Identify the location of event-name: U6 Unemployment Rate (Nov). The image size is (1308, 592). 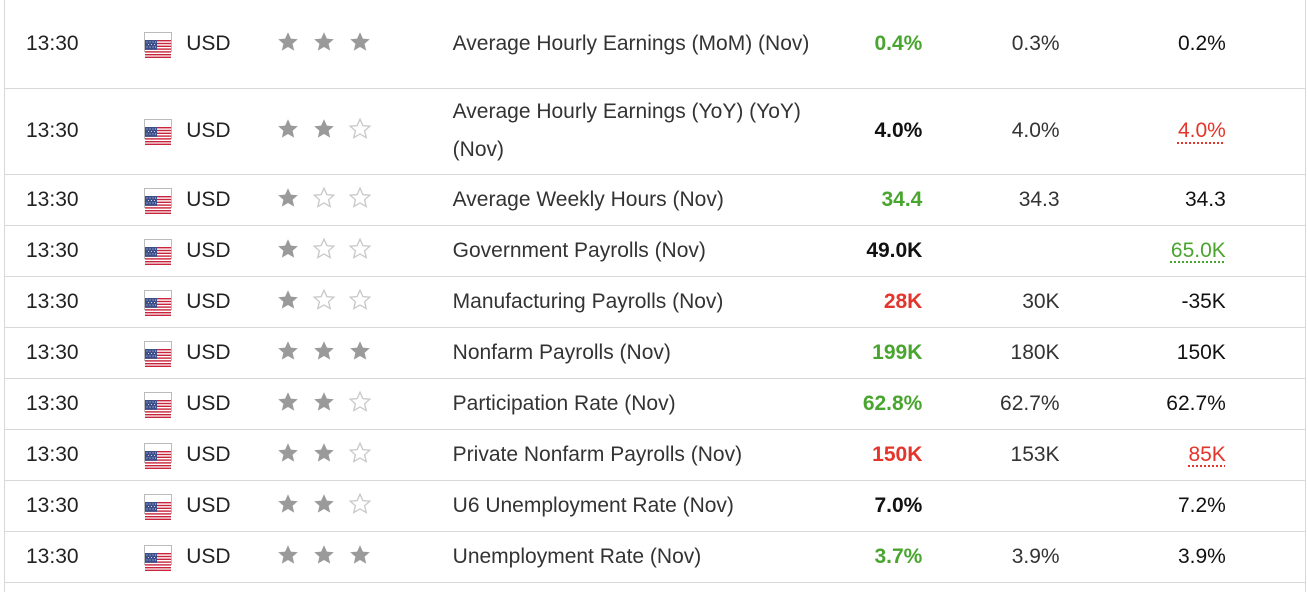
(656, 506).